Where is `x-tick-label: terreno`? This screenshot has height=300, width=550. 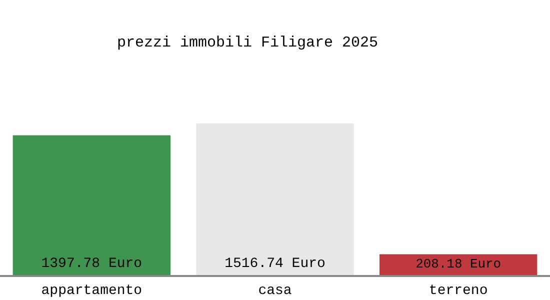
x-tick-label: terreno is located at coordinates (458, 290).